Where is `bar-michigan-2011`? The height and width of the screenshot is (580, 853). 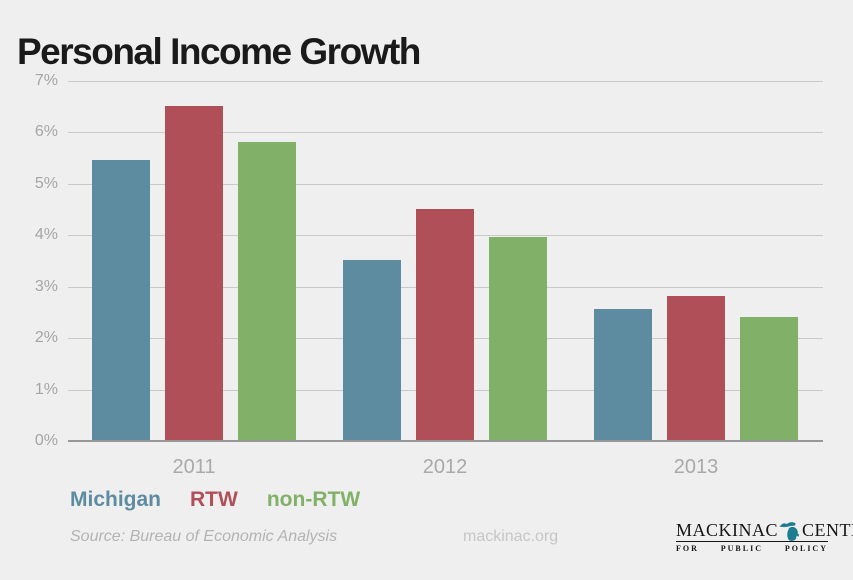
bar-michigan-2011 is located at coordinates (121, 299).